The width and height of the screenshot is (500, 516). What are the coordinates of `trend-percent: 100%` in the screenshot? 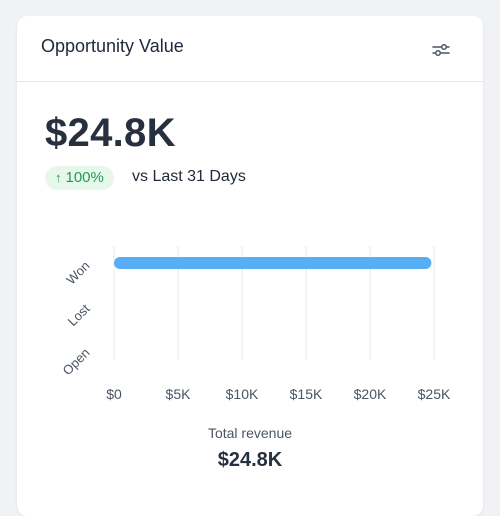 It's located at (84, 177).